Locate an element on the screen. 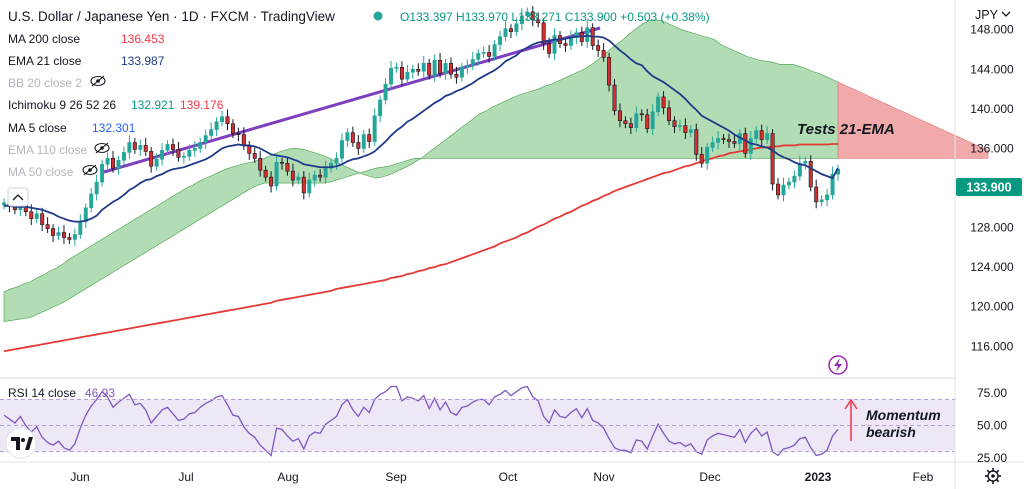 Image resolution: width=1024 pixels, height=489 pixels. price-tick-1: 144.000 is located at coordinates (992, 69).